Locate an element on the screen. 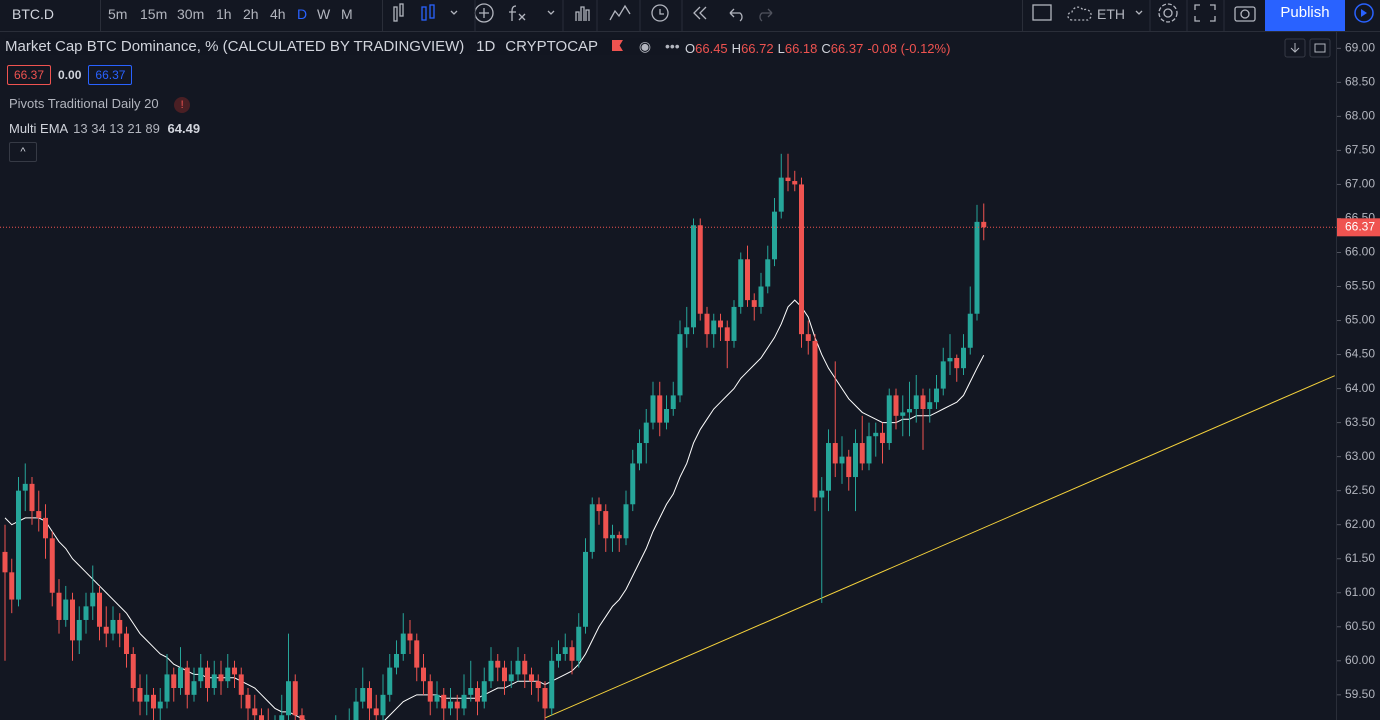 This screenshot has width=1380, height=720. last-price-label: 66.37 is located at coordinates (1360, 226).